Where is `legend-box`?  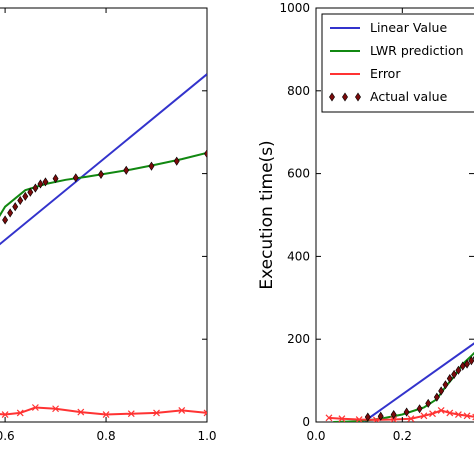 legend-box is located at coordinates (397, 63).